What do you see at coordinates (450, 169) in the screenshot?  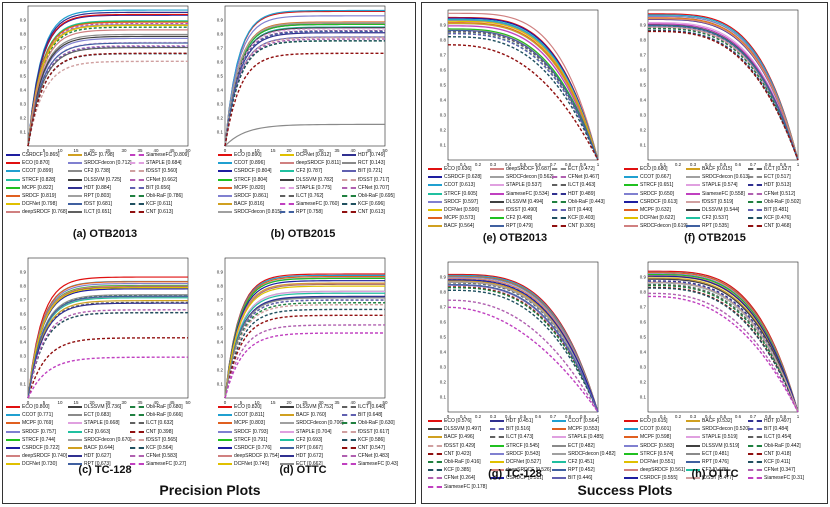 I see `legend-item: ECO [0.636]` at bounding box center [450, 169].